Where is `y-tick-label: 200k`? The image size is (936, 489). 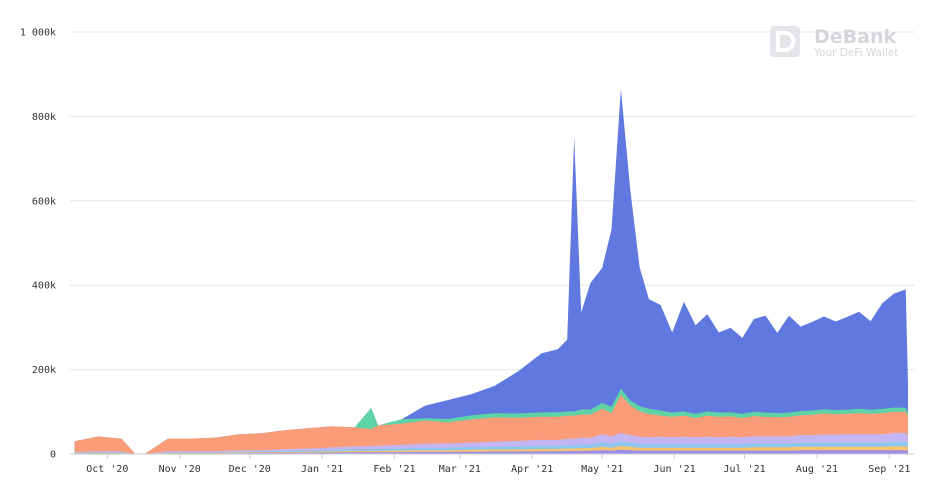 y-tick-label: 200k is located at coordinates (44, 370).